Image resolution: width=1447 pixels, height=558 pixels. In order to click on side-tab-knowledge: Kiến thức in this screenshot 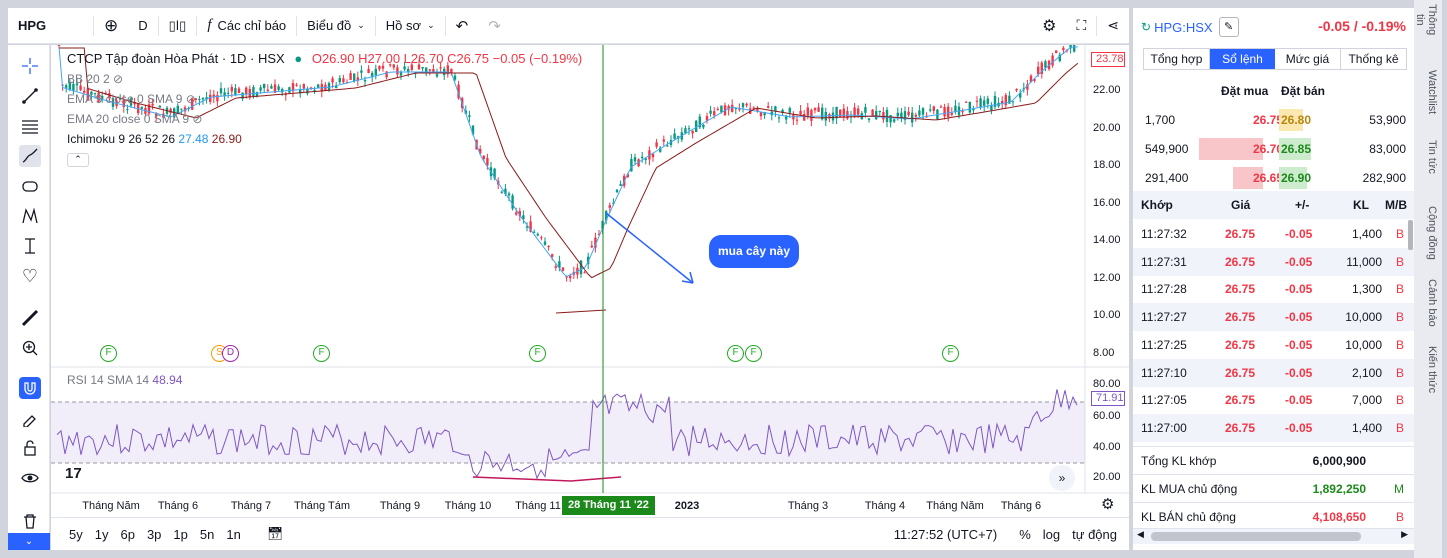, I will do `click(1432, 370)`.